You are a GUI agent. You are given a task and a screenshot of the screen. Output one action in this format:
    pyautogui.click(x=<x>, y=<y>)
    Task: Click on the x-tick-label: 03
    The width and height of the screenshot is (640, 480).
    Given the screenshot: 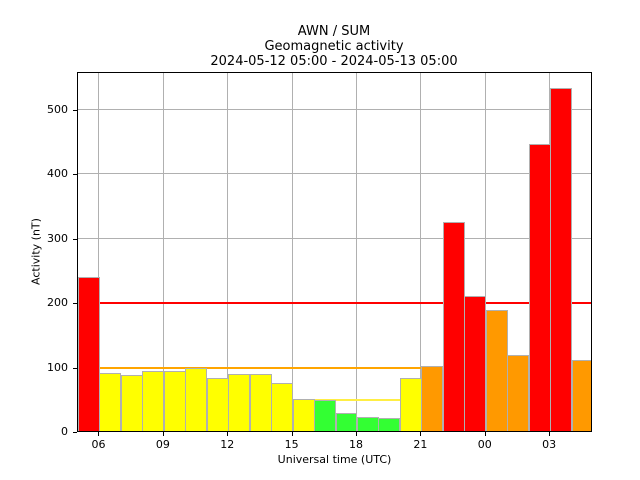 What is the action you would take?
    pyautogui.click(x=549, y=444)
    